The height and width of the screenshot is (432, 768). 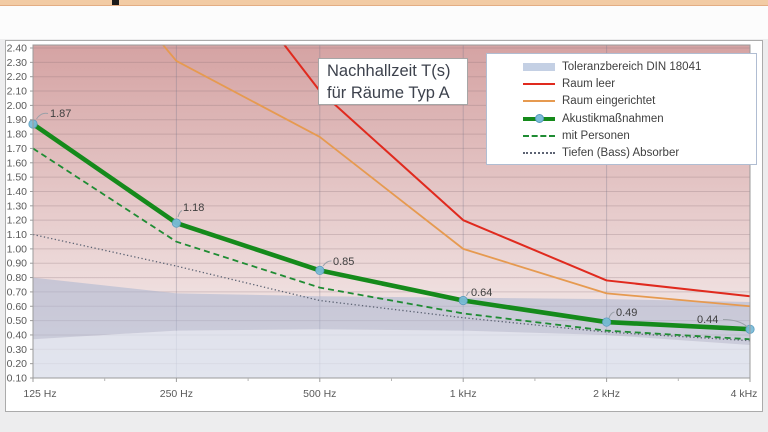 What do you see at coordinates (17, 335) in the screenshot?
I see `y-axis-tick-label: 0.40` at bounding box center [17, 335].